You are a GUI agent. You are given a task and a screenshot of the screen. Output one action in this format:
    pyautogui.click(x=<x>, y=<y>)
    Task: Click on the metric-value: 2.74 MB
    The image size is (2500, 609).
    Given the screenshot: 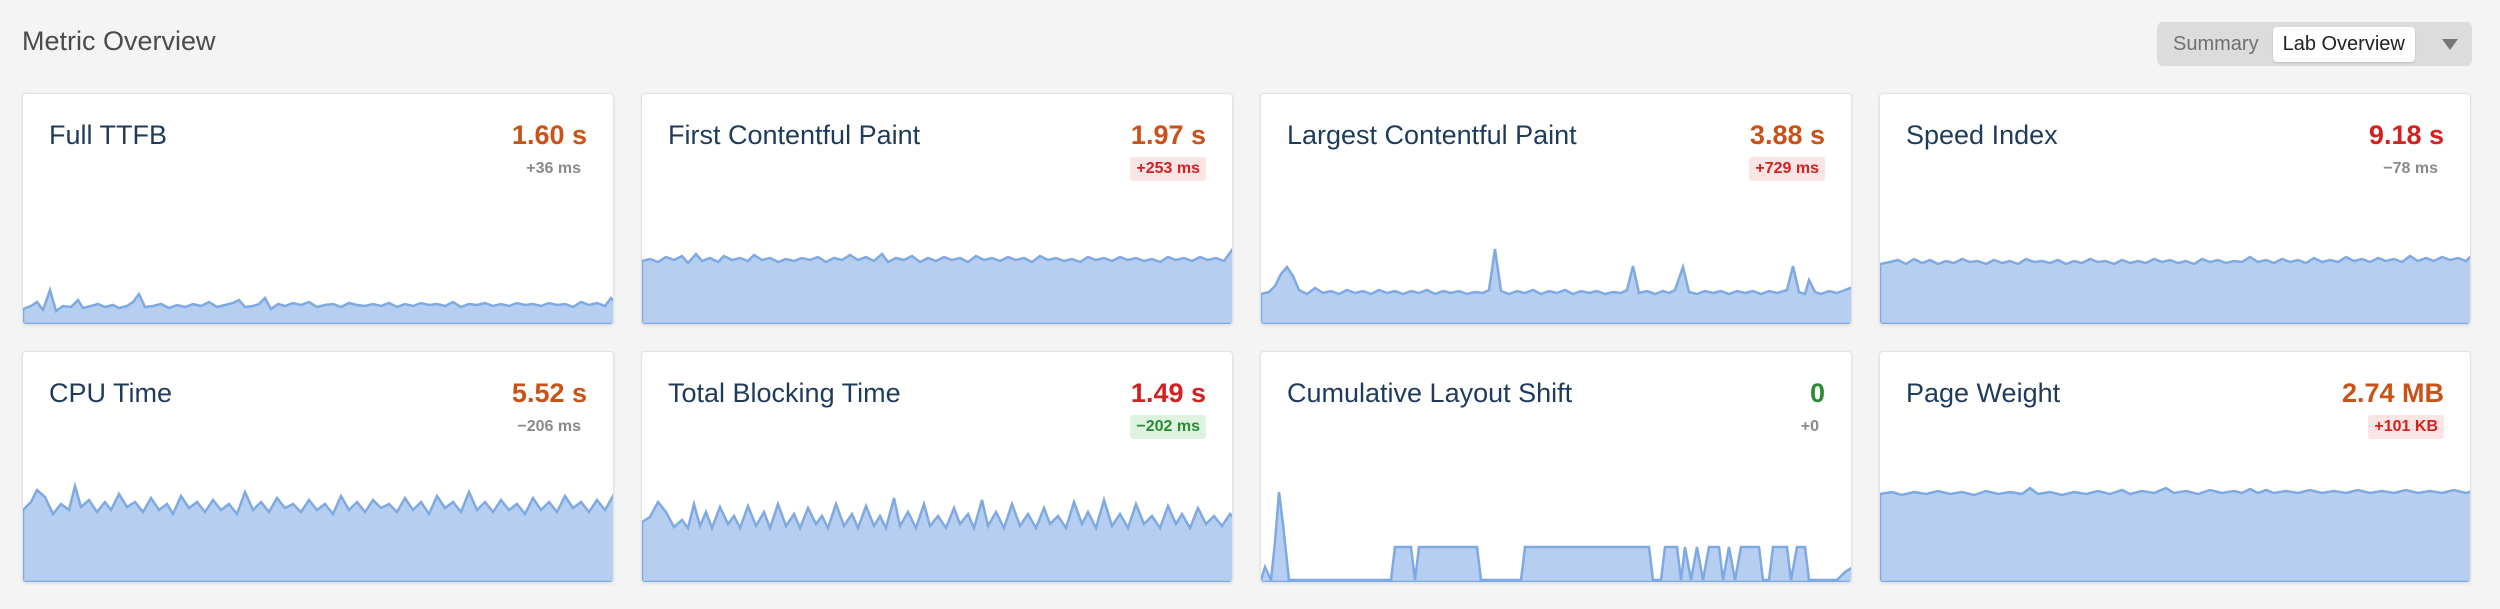 What is the action you would take?
    pyautogui.click(x=2392, y=393)
    